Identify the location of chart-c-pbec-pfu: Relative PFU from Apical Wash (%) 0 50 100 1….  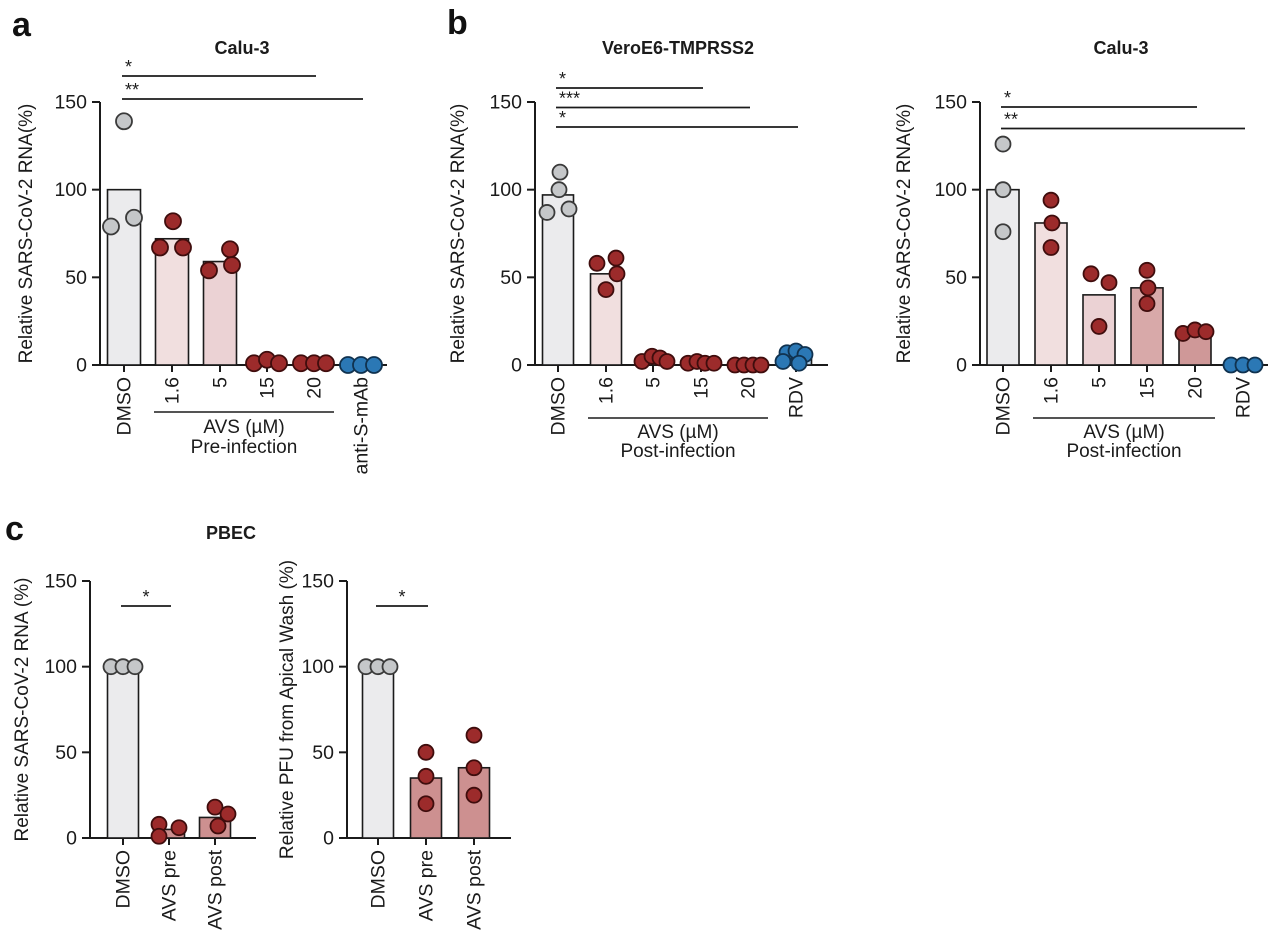
(394, 745).